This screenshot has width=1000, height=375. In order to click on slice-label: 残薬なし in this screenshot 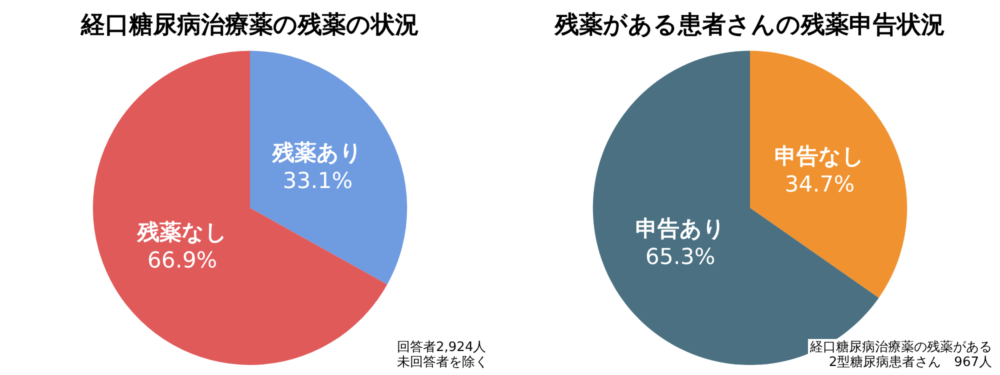, I will do `click(182, 233)`.